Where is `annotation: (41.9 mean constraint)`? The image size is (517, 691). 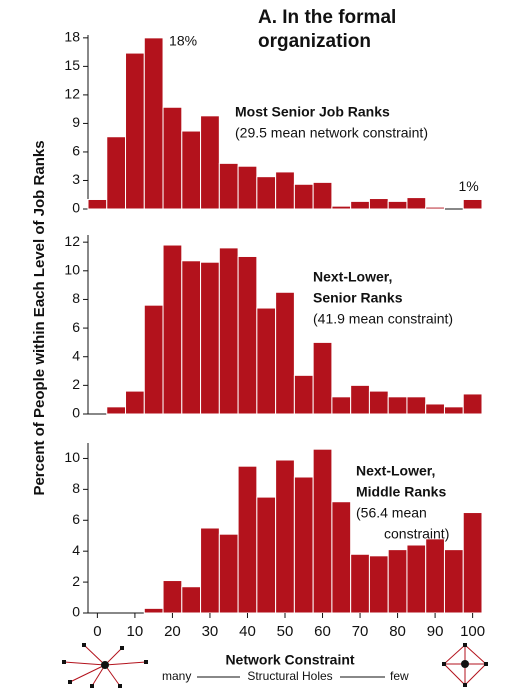
annotation: (41.9 mean constraint) is located at coordinates (383, 319).